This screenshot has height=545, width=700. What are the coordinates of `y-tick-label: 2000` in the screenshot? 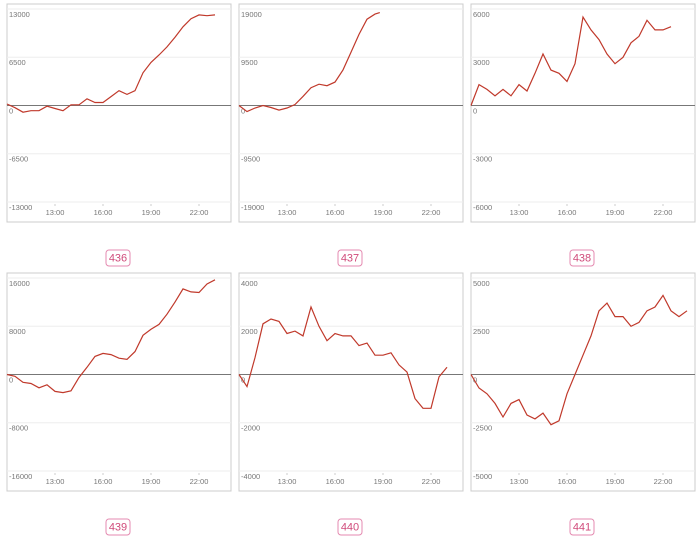 It's located at (249, 331).